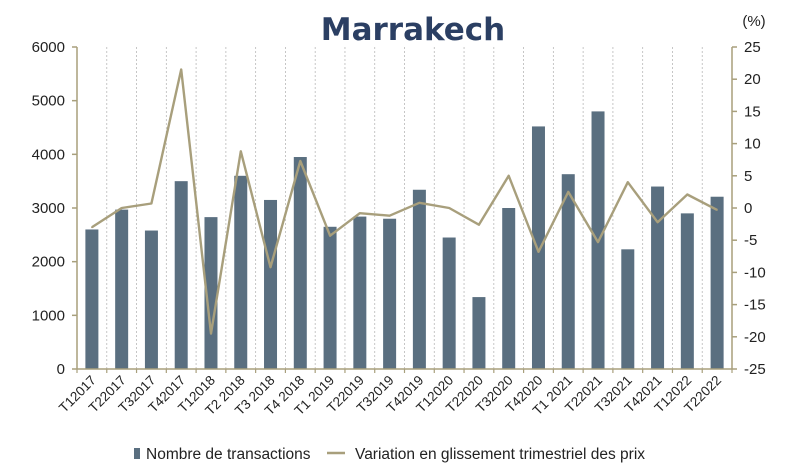 This screenshot has height=465, width=800. Describe the element at coordinates (228, 454) in the screenshot. I see `legend-bar-label: Nombre de transactions` at that location.